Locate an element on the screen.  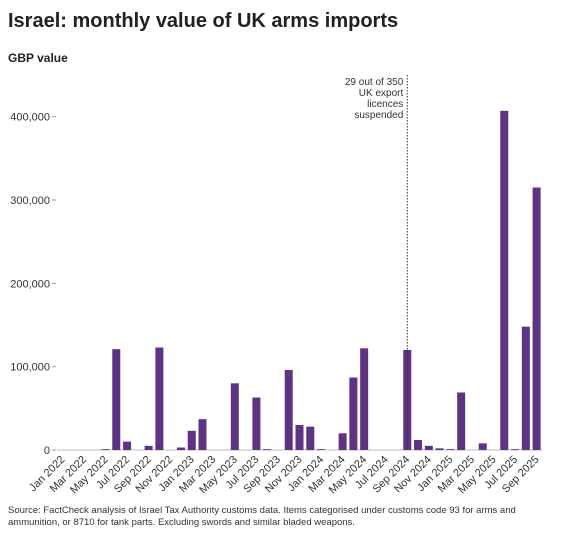
annotation-text: 29 out of 350 is located at coordinates (374, 82).